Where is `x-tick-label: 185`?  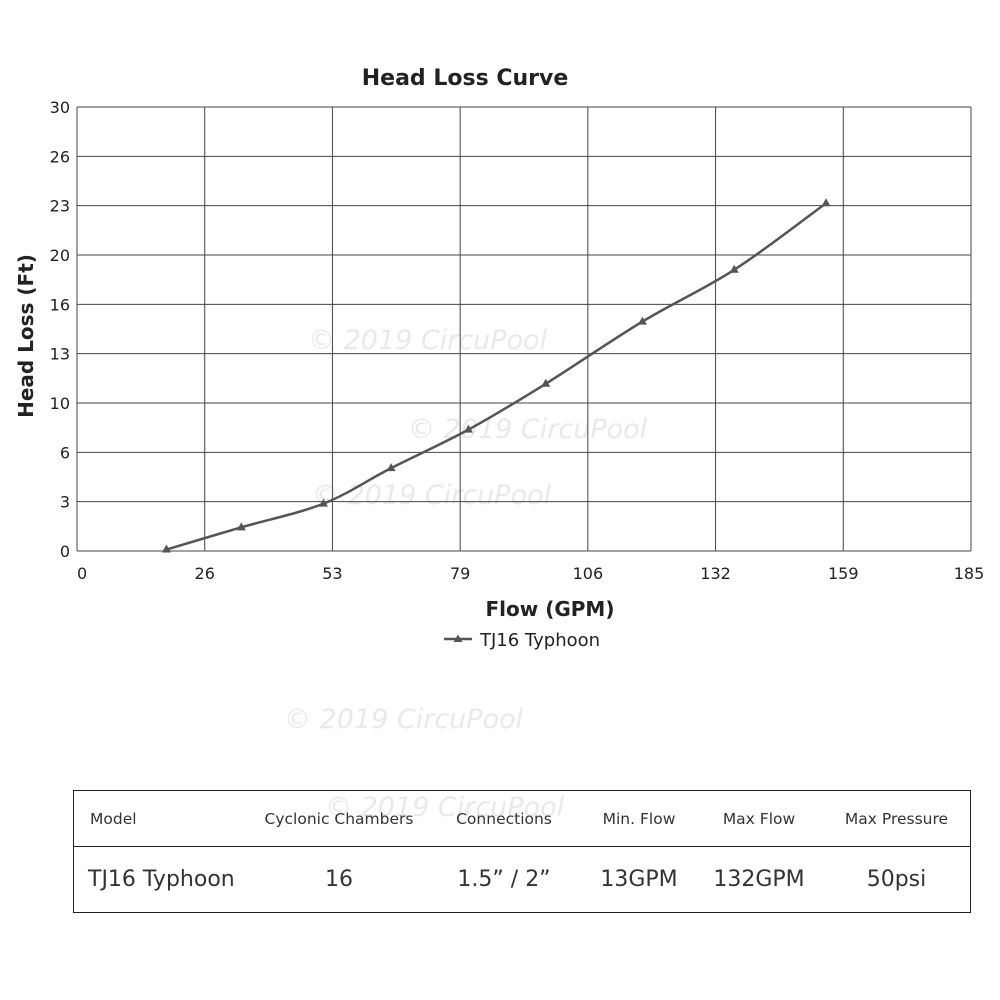
x-tick-label: 185 is located at coordinates (969, 573).